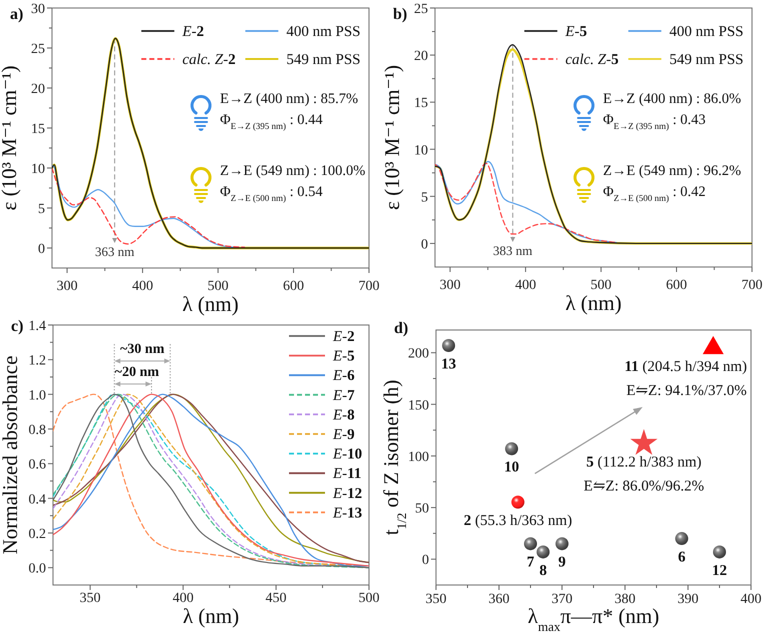 The image size is (766, 633). I want to click on chart-title: a), so click(17, 14).